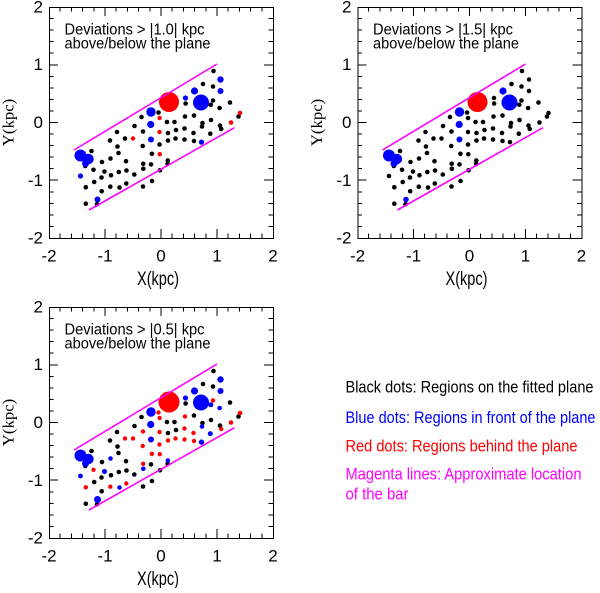 The width and height of the screenshot is (600, 593). I want to click on svg-text:Black dots: Regions on the fit: Black dots: Regions on the fitted plane, so click(470, 388).